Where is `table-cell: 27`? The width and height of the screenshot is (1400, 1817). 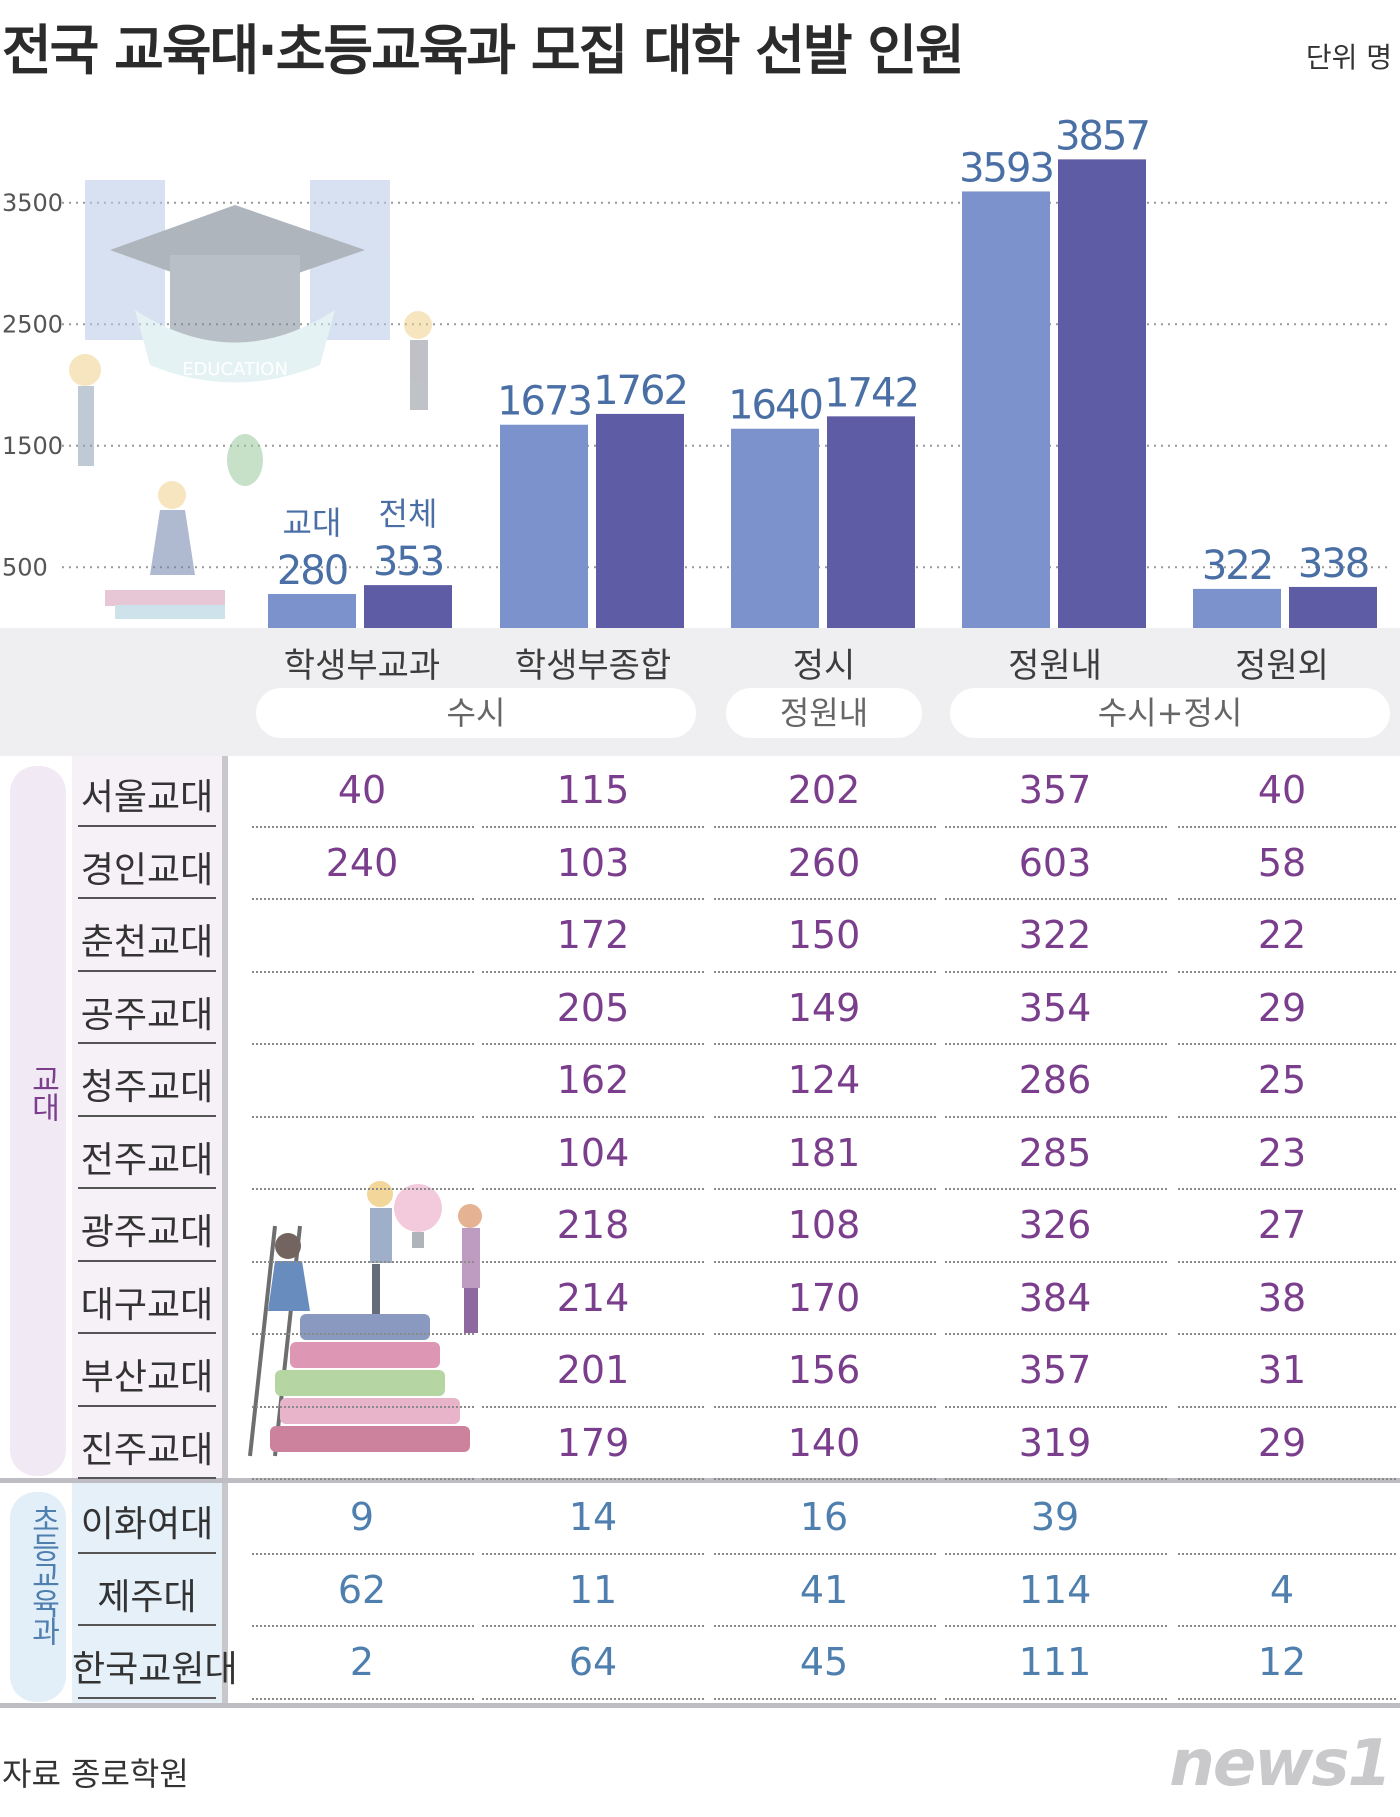
table-cell: 27 is located at coordinates (1282, 1225).